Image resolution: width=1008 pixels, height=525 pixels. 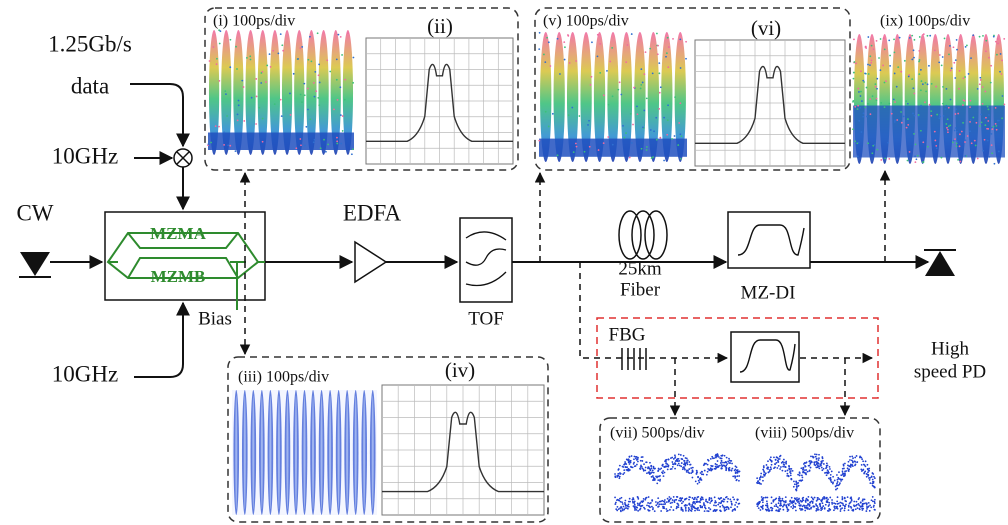 What do you see at coordinates (940, 262) in the screenshot?
I see `photodiode` at bounding box center [940, 262].